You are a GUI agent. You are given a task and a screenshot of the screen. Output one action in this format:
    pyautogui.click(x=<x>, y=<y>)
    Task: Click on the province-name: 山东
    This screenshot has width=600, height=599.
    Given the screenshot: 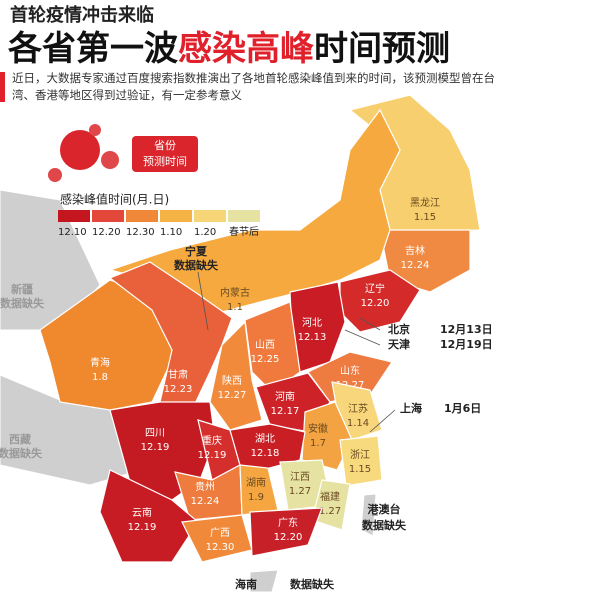 What is the action you would take?
    pyautogui.click(x=350, y=370)
    